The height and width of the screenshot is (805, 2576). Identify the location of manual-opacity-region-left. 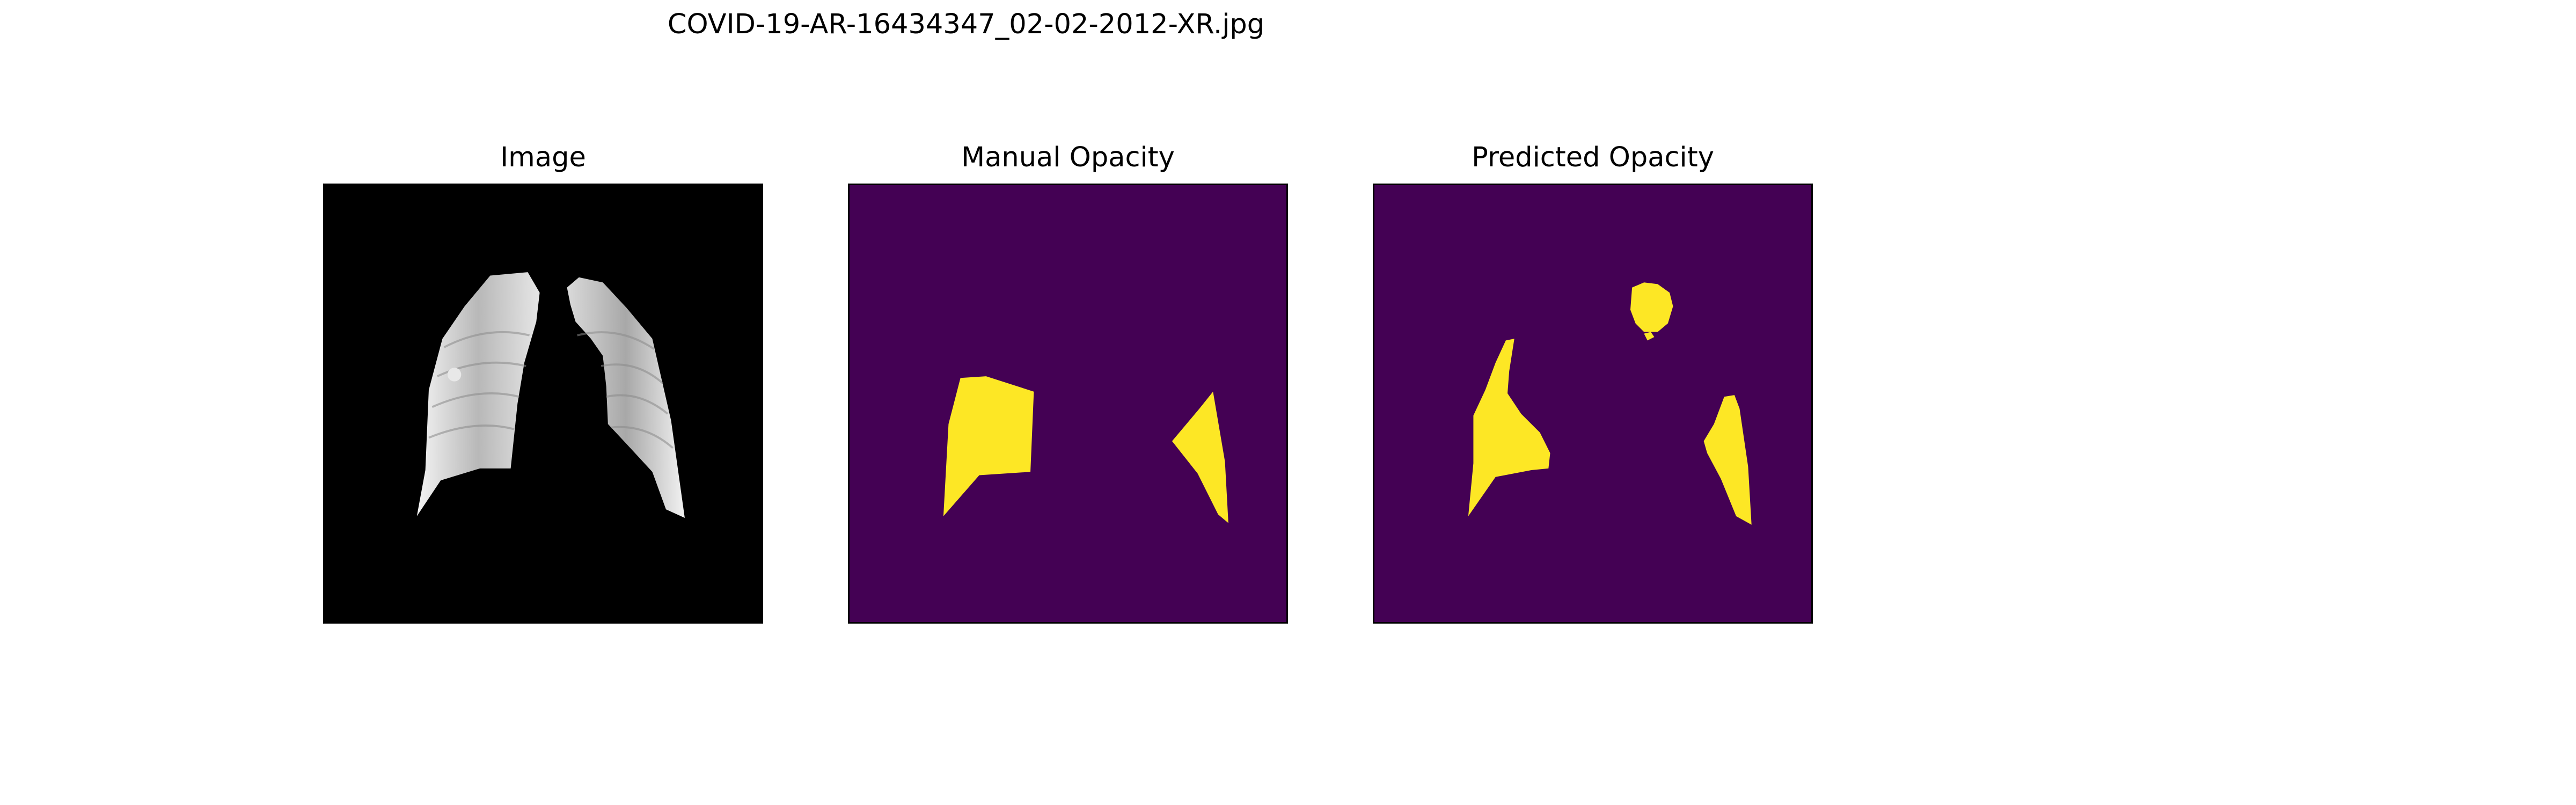
(988, 446).